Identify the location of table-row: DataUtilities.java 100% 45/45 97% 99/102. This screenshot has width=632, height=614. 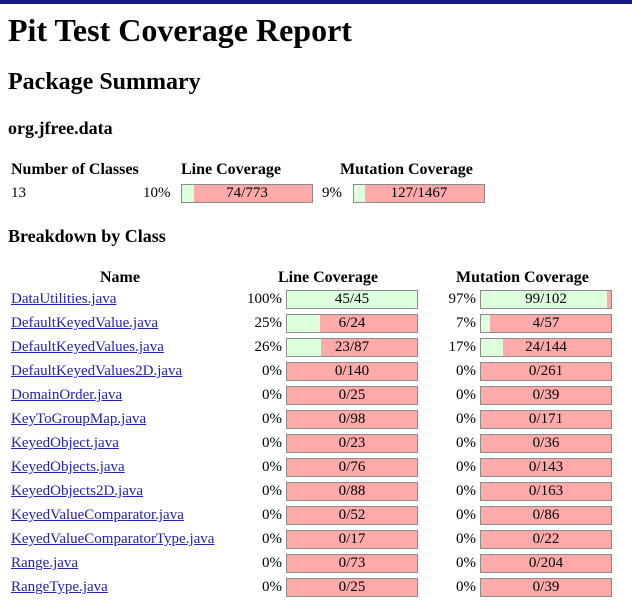
(318, 300).